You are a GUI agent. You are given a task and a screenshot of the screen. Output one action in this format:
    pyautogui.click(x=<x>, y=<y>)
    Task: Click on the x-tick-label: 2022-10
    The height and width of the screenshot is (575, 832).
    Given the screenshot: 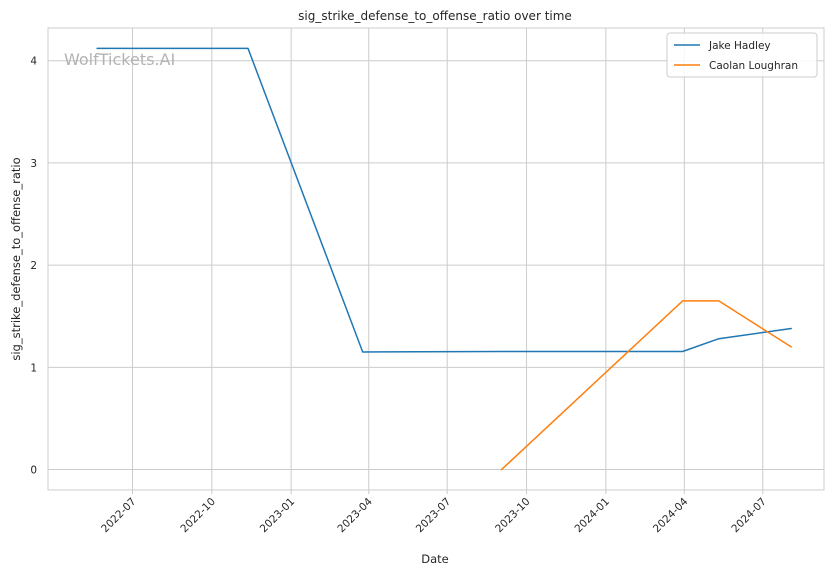 What is the action you would take?
    pyautogui.click(x=198, y=516)
    